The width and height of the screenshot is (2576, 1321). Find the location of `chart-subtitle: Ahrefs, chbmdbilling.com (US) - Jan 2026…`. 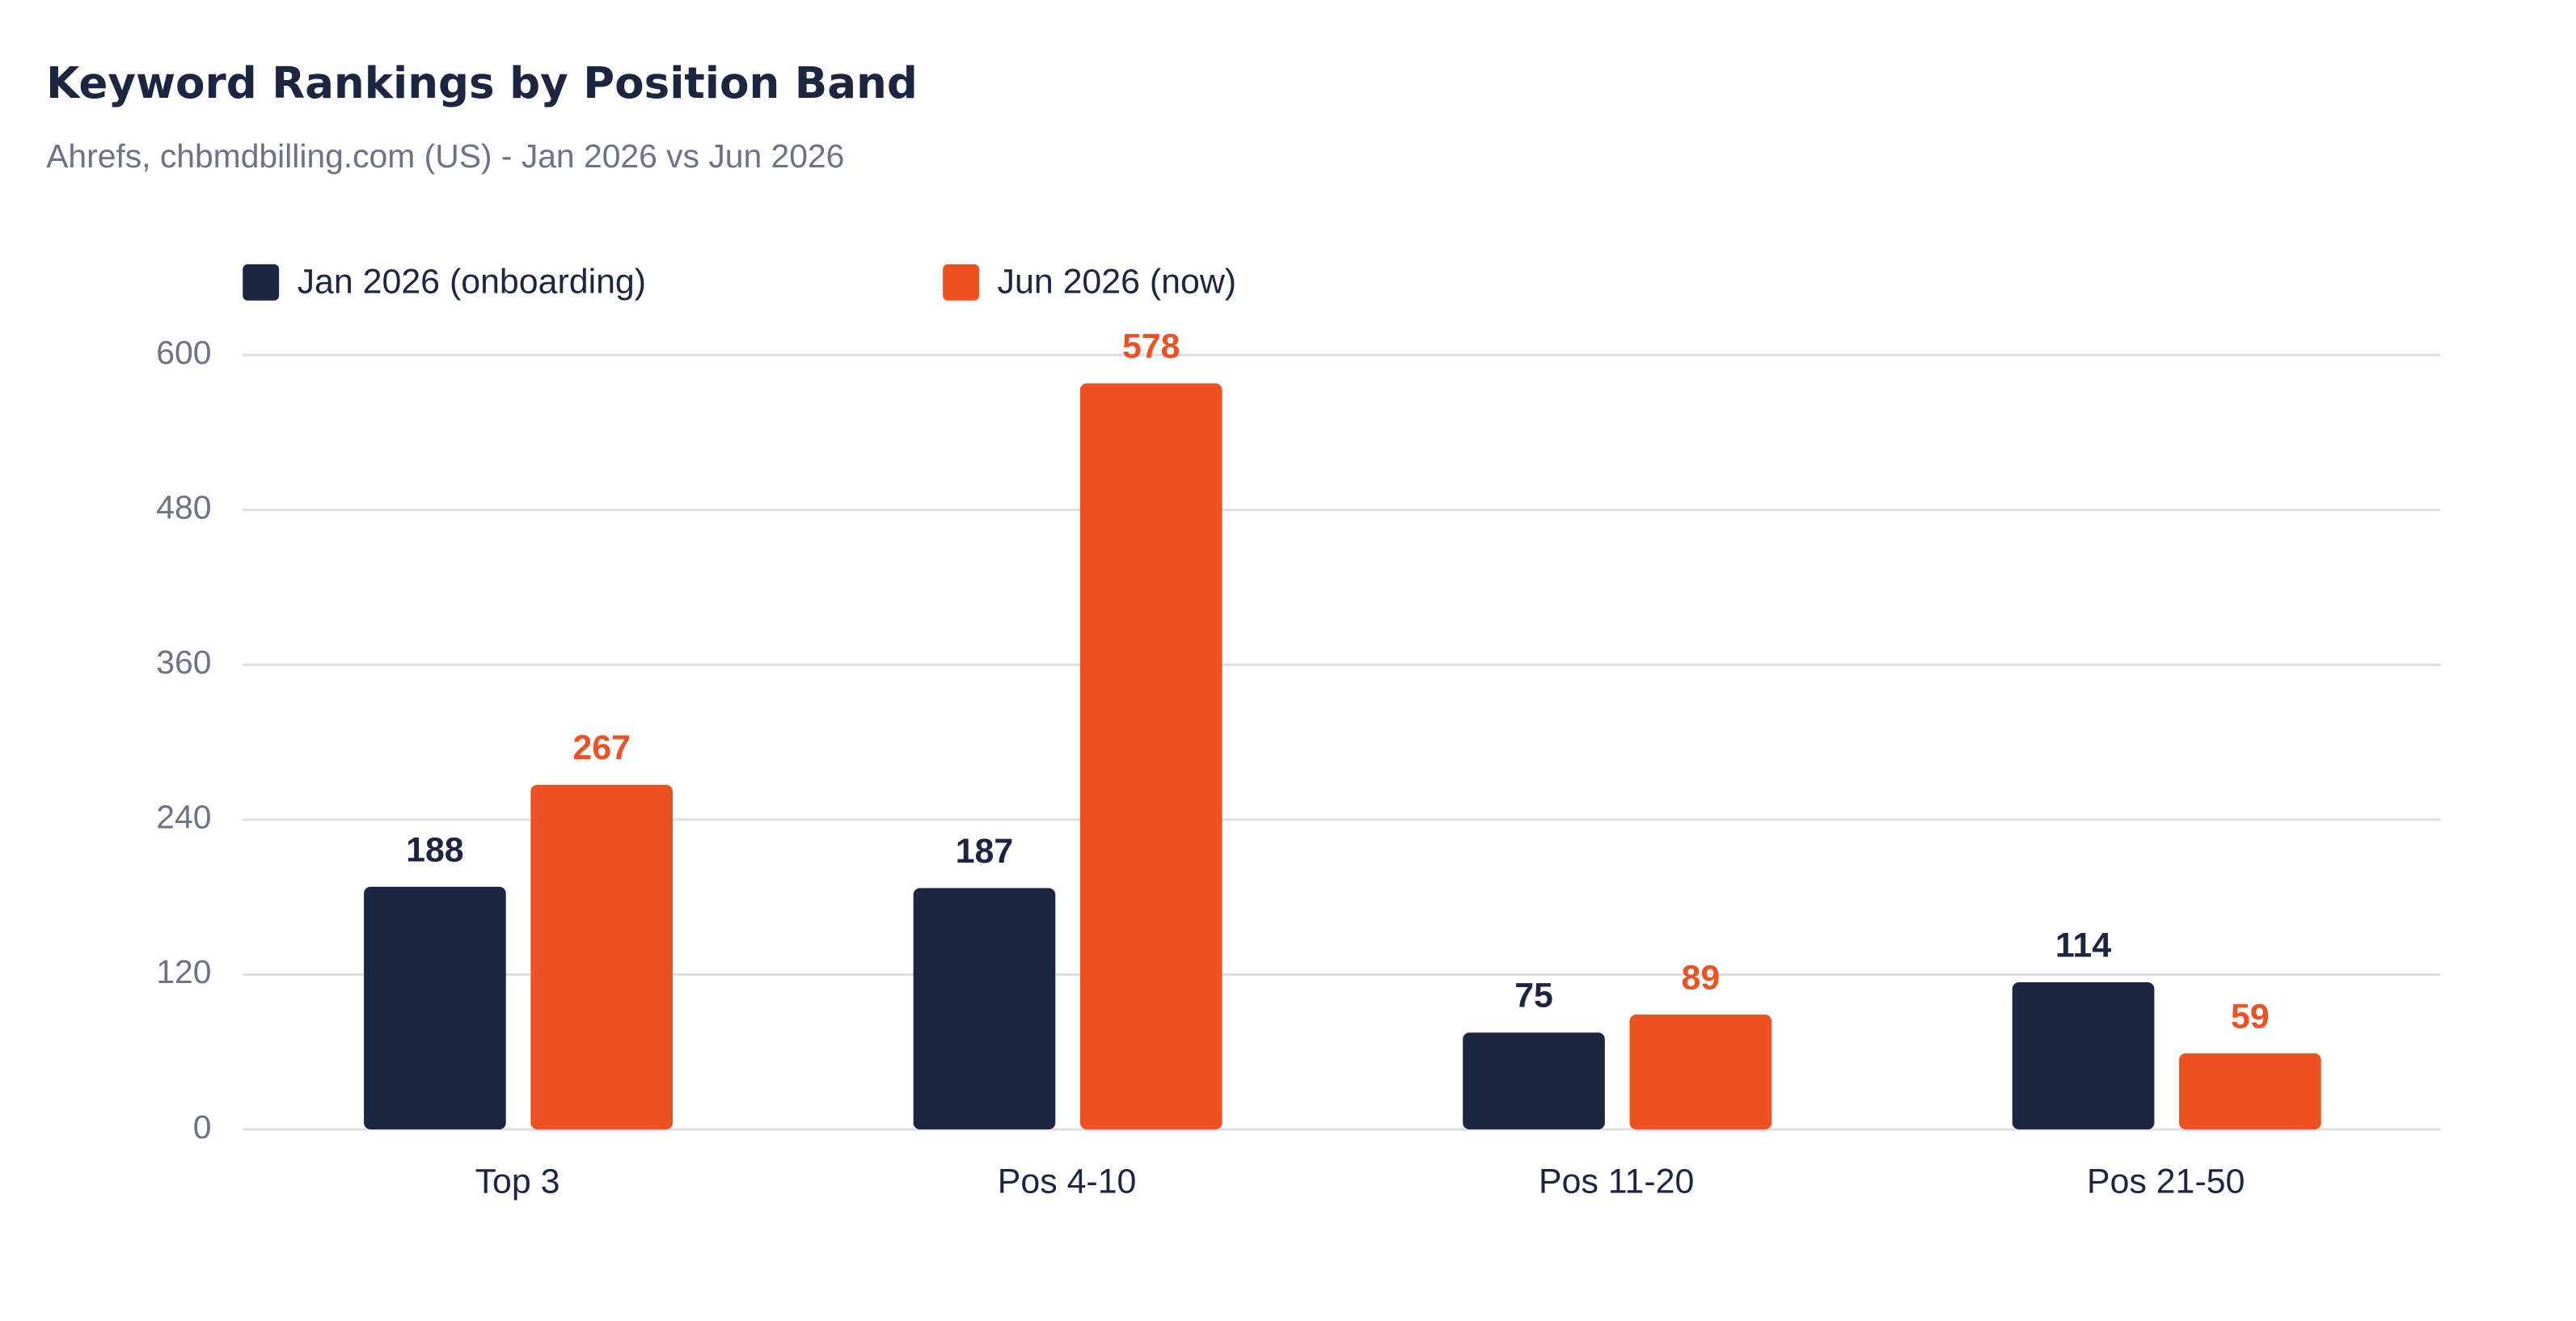

chart-subtitle: Ahrefs, chbmdbilling.com (US) - Jan 2026… is located at coordinates (445, 156).